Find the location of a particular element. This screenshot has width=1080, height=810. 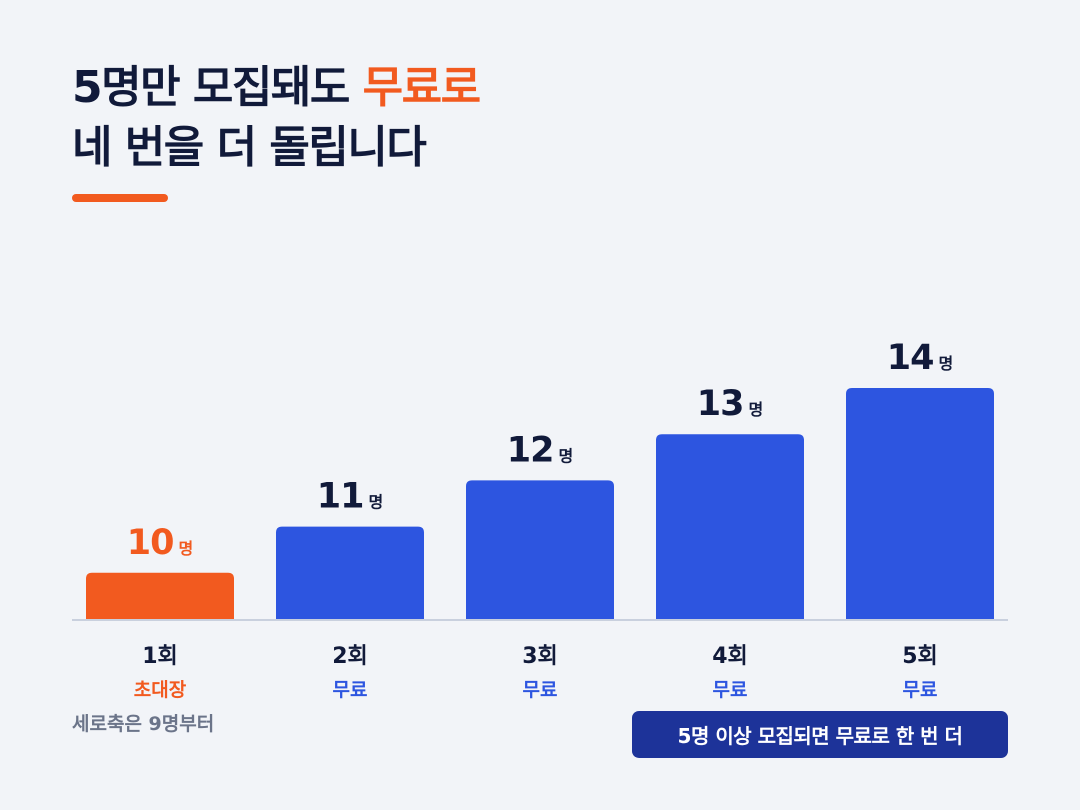

value-number-1: 10 is located at coordinates (150, 543).